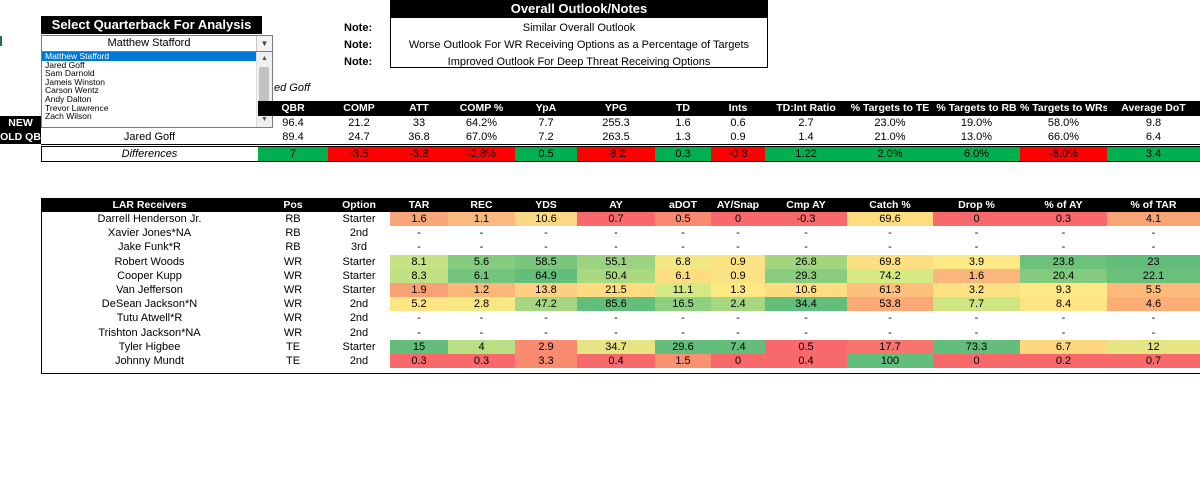 The image size is (1200, 484). What do you see at coordinates (683, 261) in the screenshot?
I see `receiver-stat-value: 6.8` at bounding box center [683, 261].